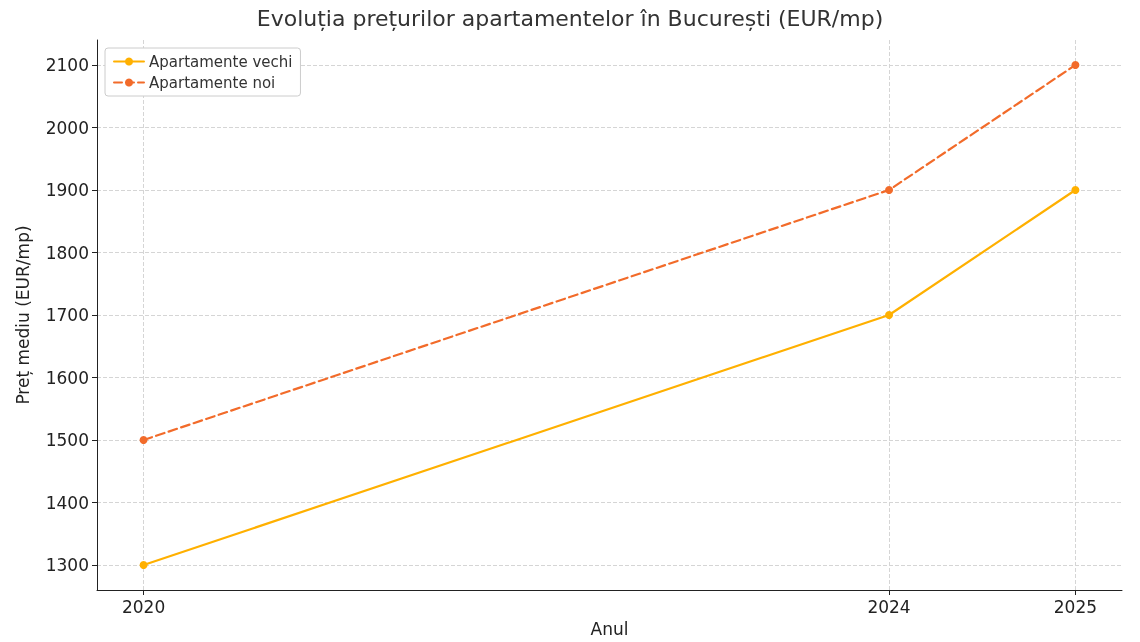 Image resolution: width=1140 pixels, height=642 pixels. I want to click on y-tick-label: 2100, so click(67, 65).